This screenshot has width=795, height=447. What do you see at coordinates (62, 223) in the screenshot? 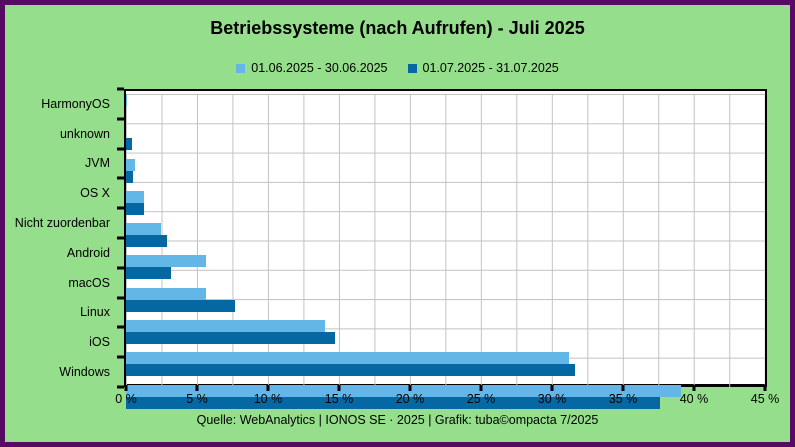
I see `category-label: Nicht zuordenbar` at bounding box center [62, 223].